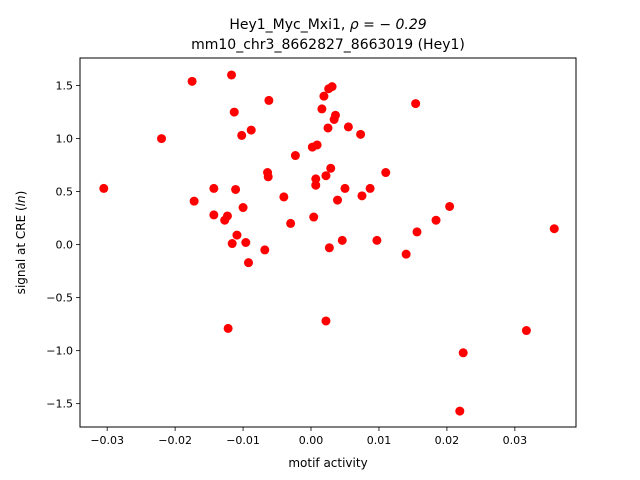 The image size is (640, 480). What do you see at coordinates (21, 243) in the screenshot?
I see `y-axis-label: signal at CRE (ln)` at bounding box center [21, 243].